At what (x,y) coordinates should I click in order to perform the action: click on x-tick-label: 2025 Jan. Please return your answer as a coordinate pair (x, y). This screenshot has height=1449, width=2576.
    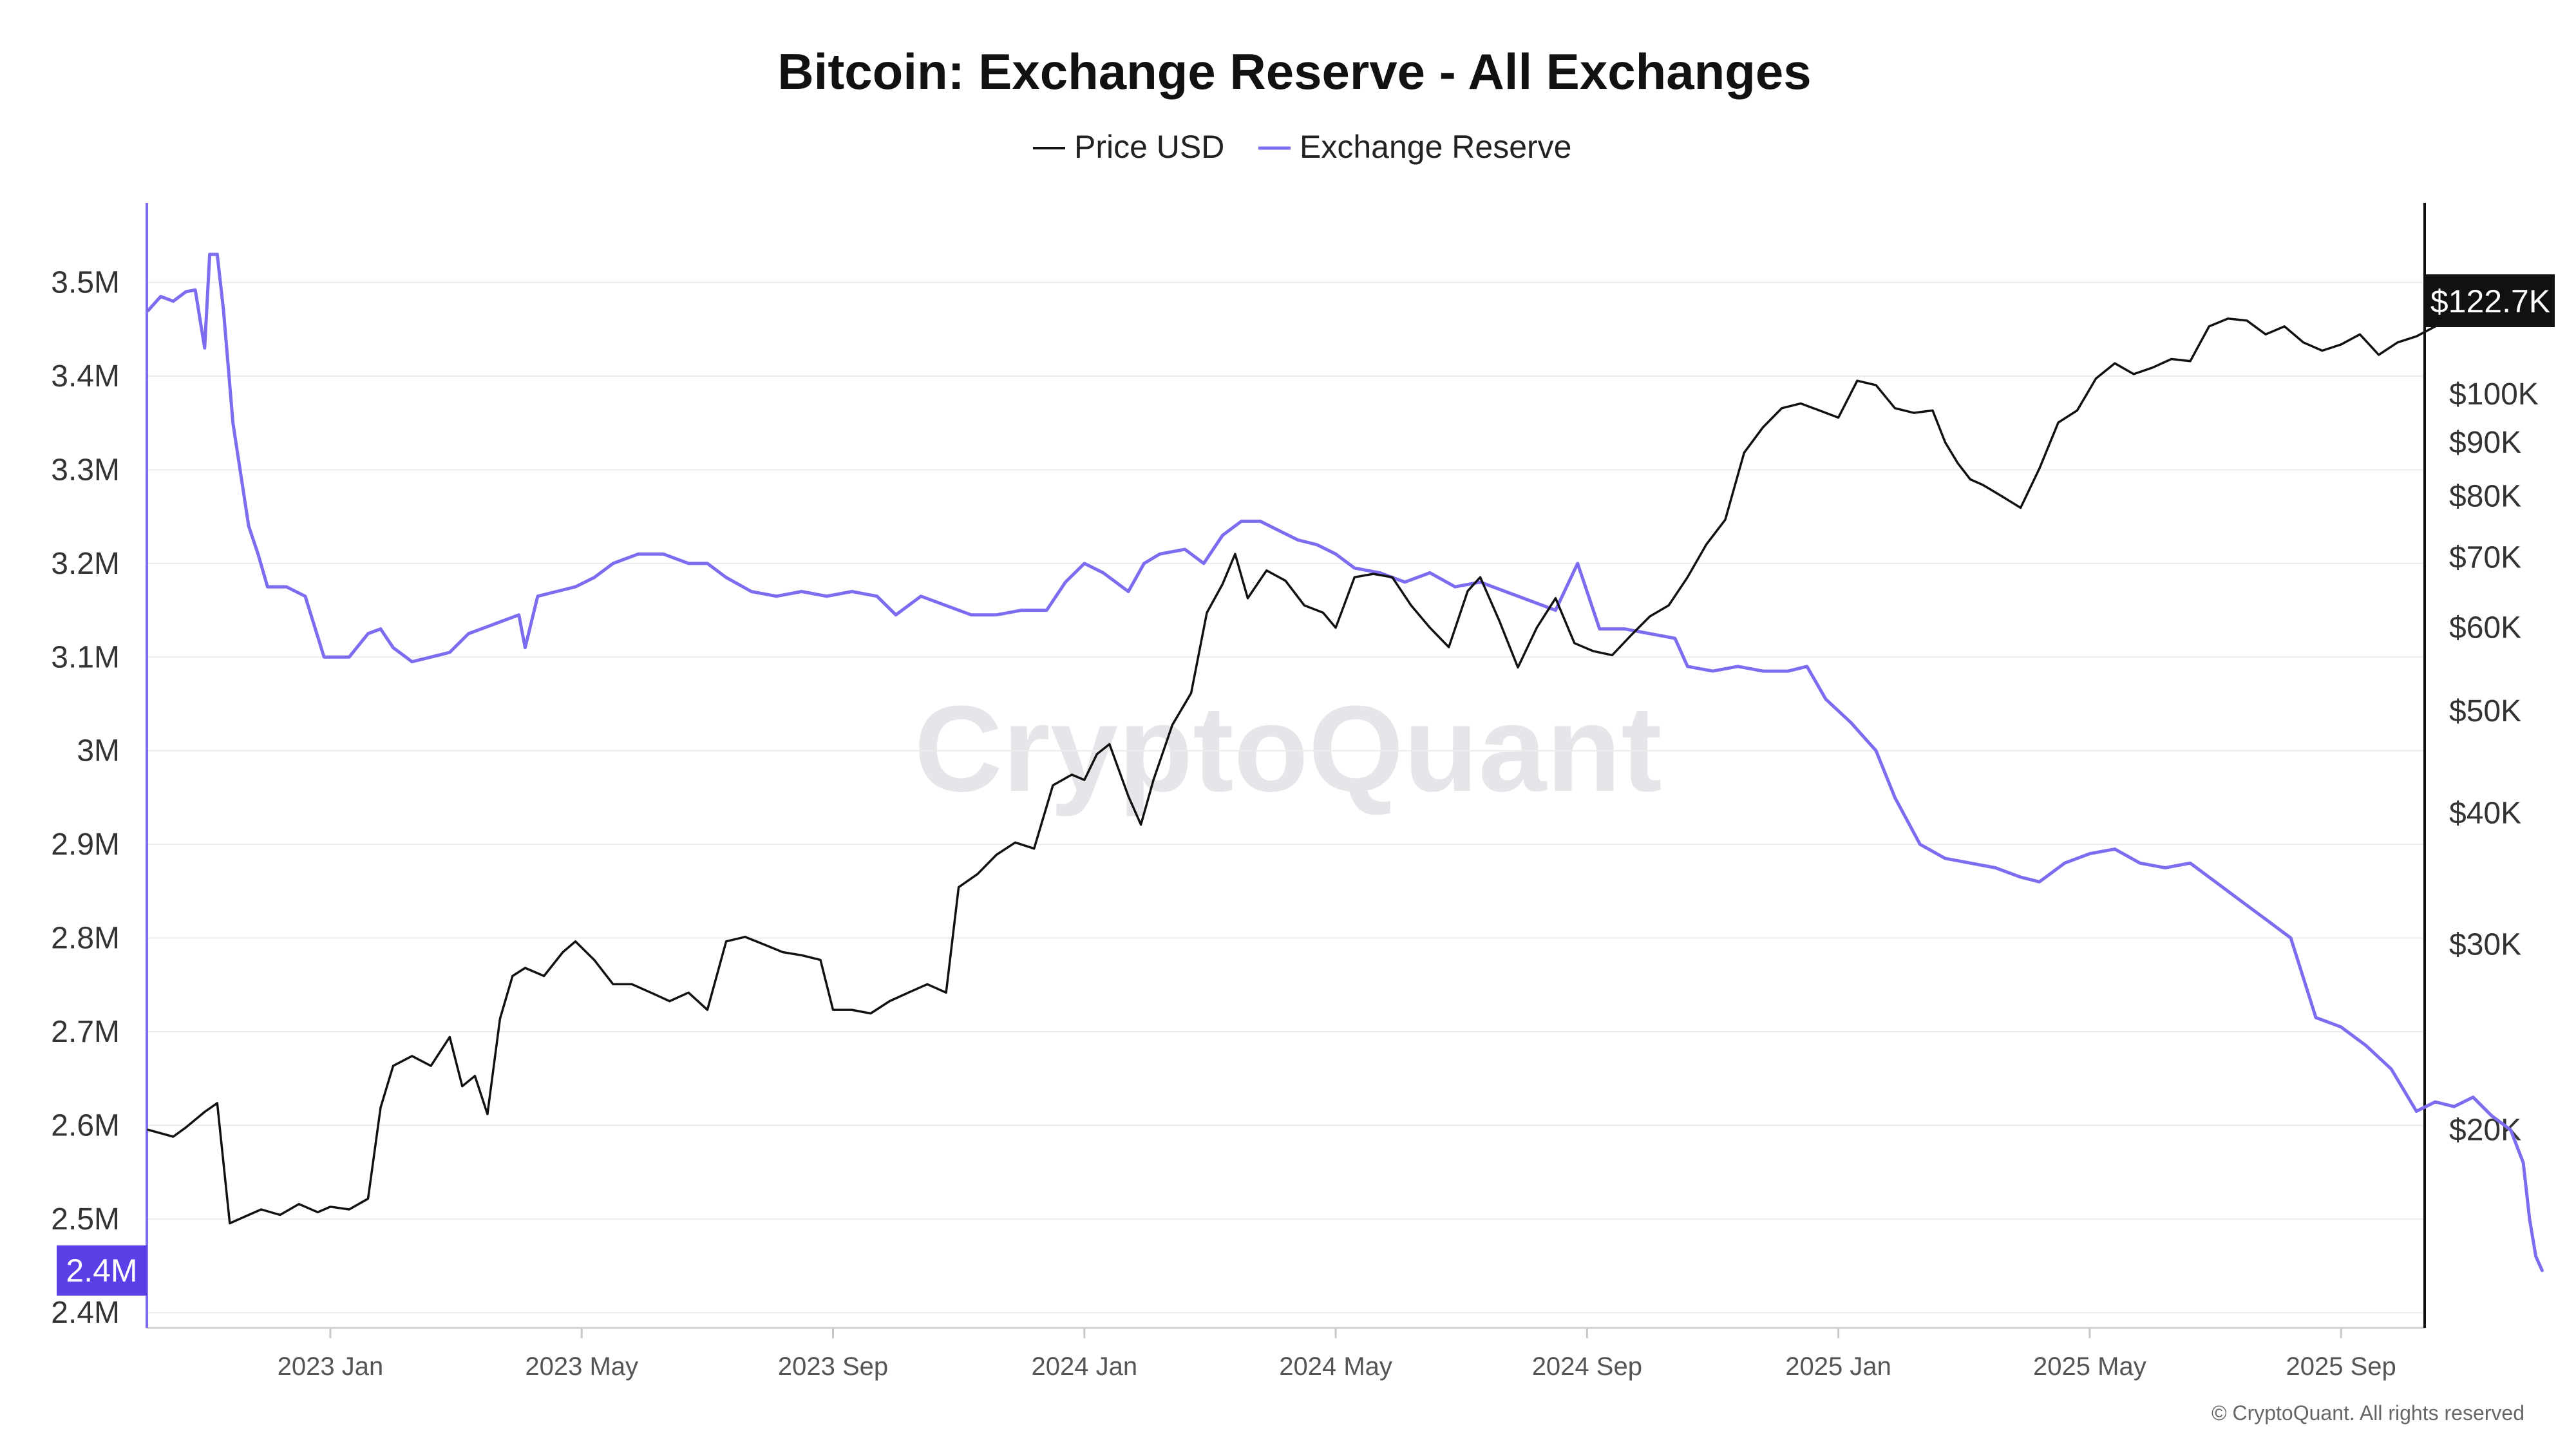
    Looking at the image, I should click on (1838, 1366).